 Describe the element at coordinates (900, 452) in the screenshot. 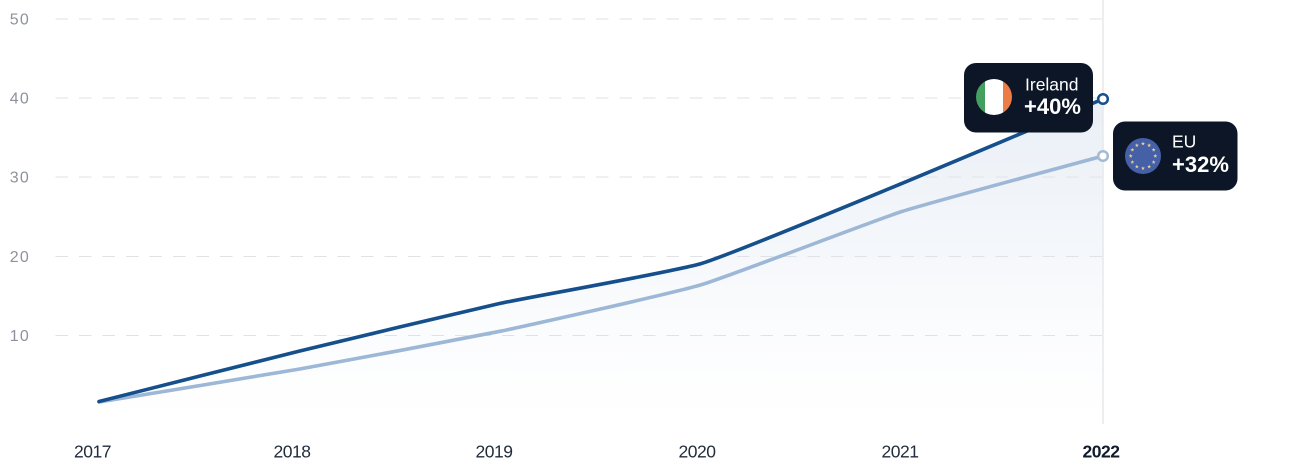

I see `svg-text: 2021` at that location.